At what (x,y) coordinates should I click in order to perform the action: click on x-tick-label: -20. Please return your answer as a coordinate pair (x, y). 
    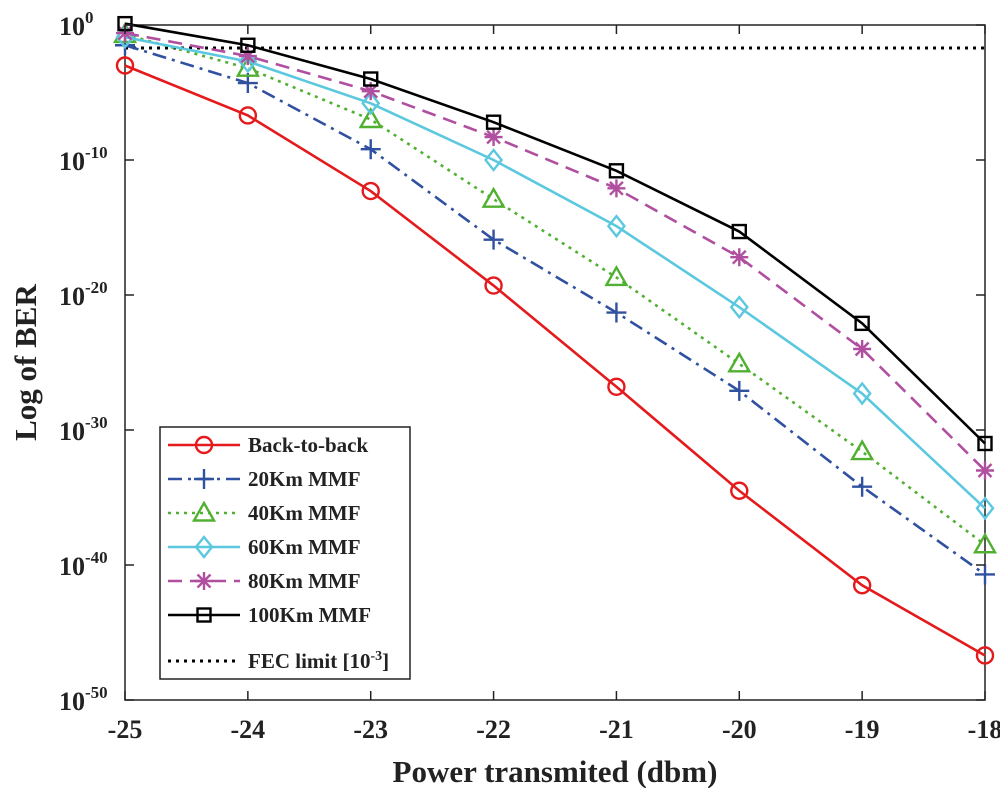
    Looking at the image, I should click on (739, 729).